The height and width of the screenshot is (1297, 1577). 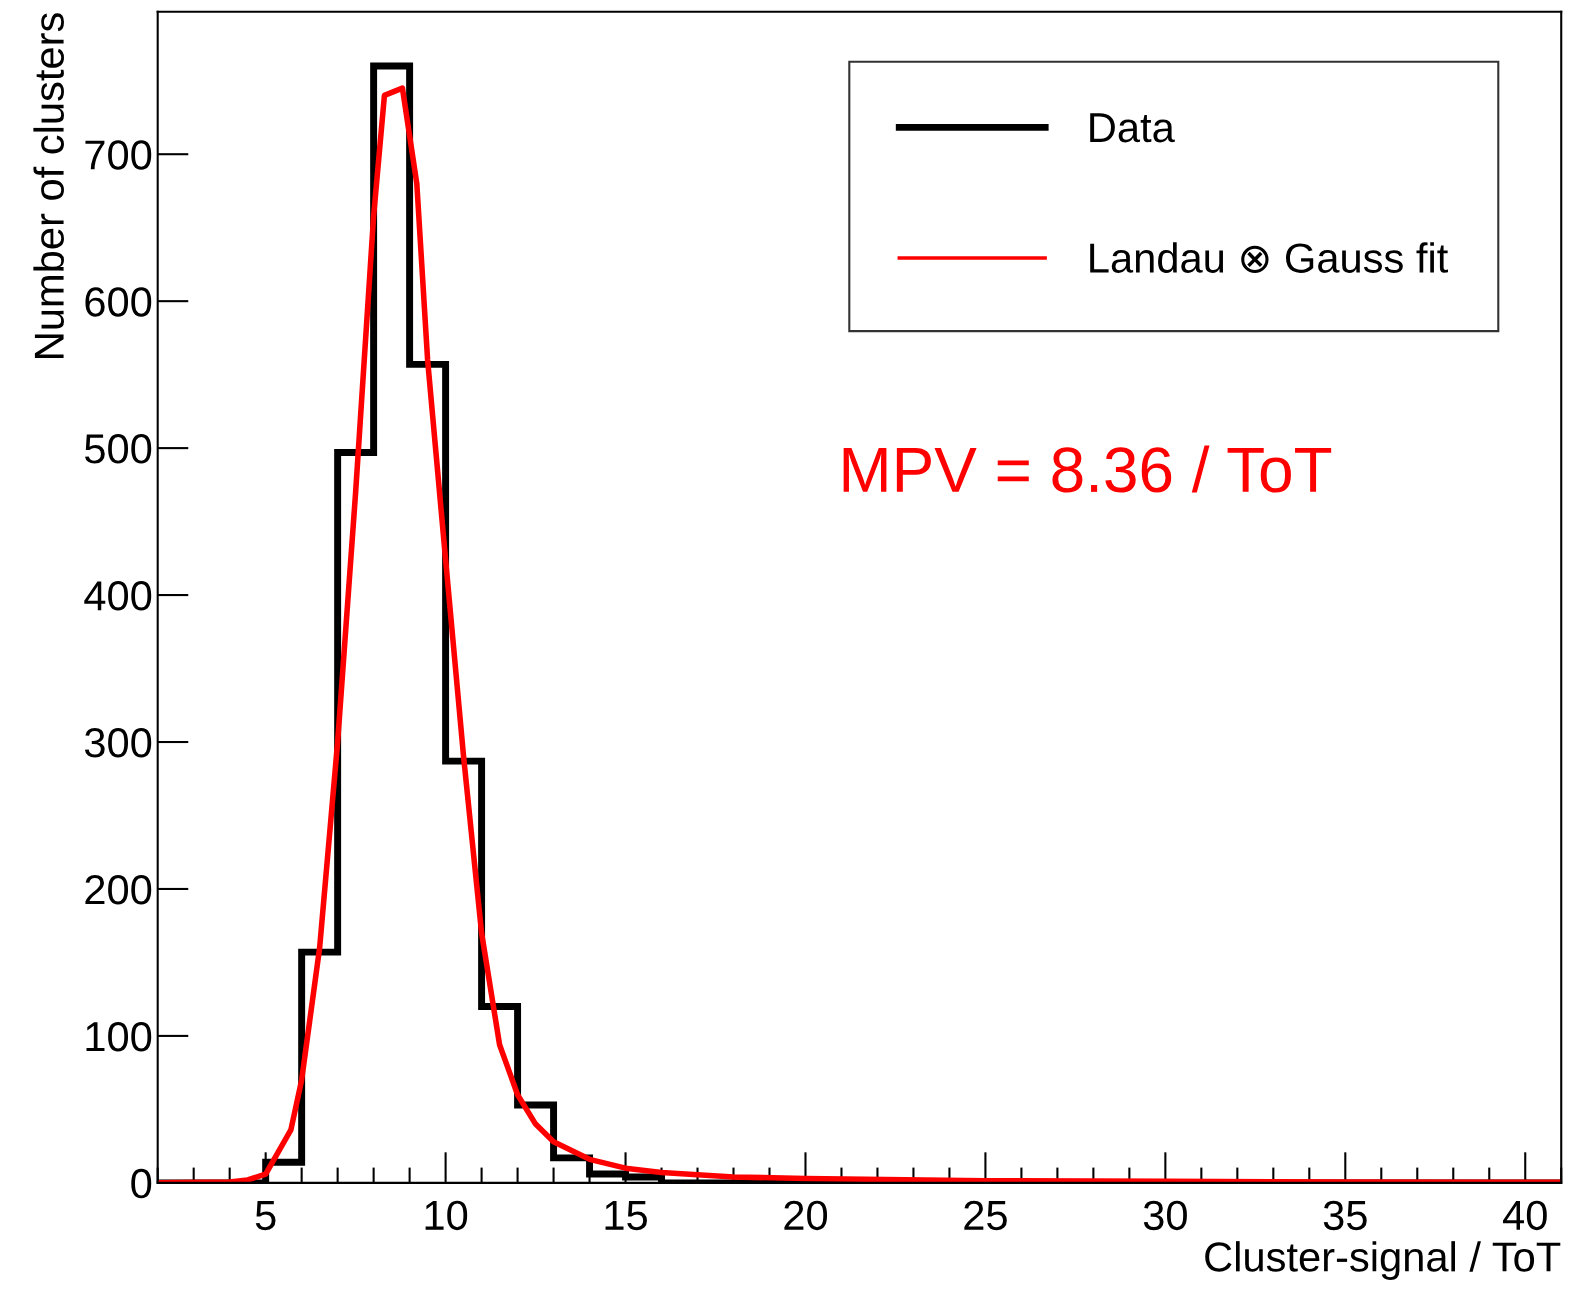 What do you see at coordinates (806, 1215) in the screenshot?
I see `x-tick-label: 20` at bounding box center [806, 1215].